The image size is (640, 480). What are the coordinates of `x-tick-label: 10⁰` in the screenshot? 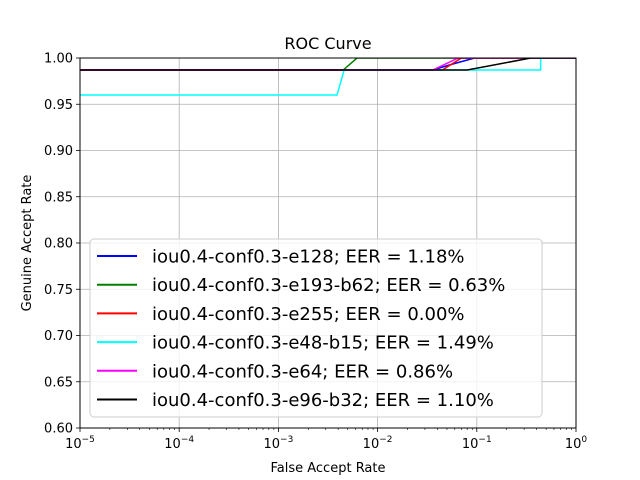 It's located at (576, 443).